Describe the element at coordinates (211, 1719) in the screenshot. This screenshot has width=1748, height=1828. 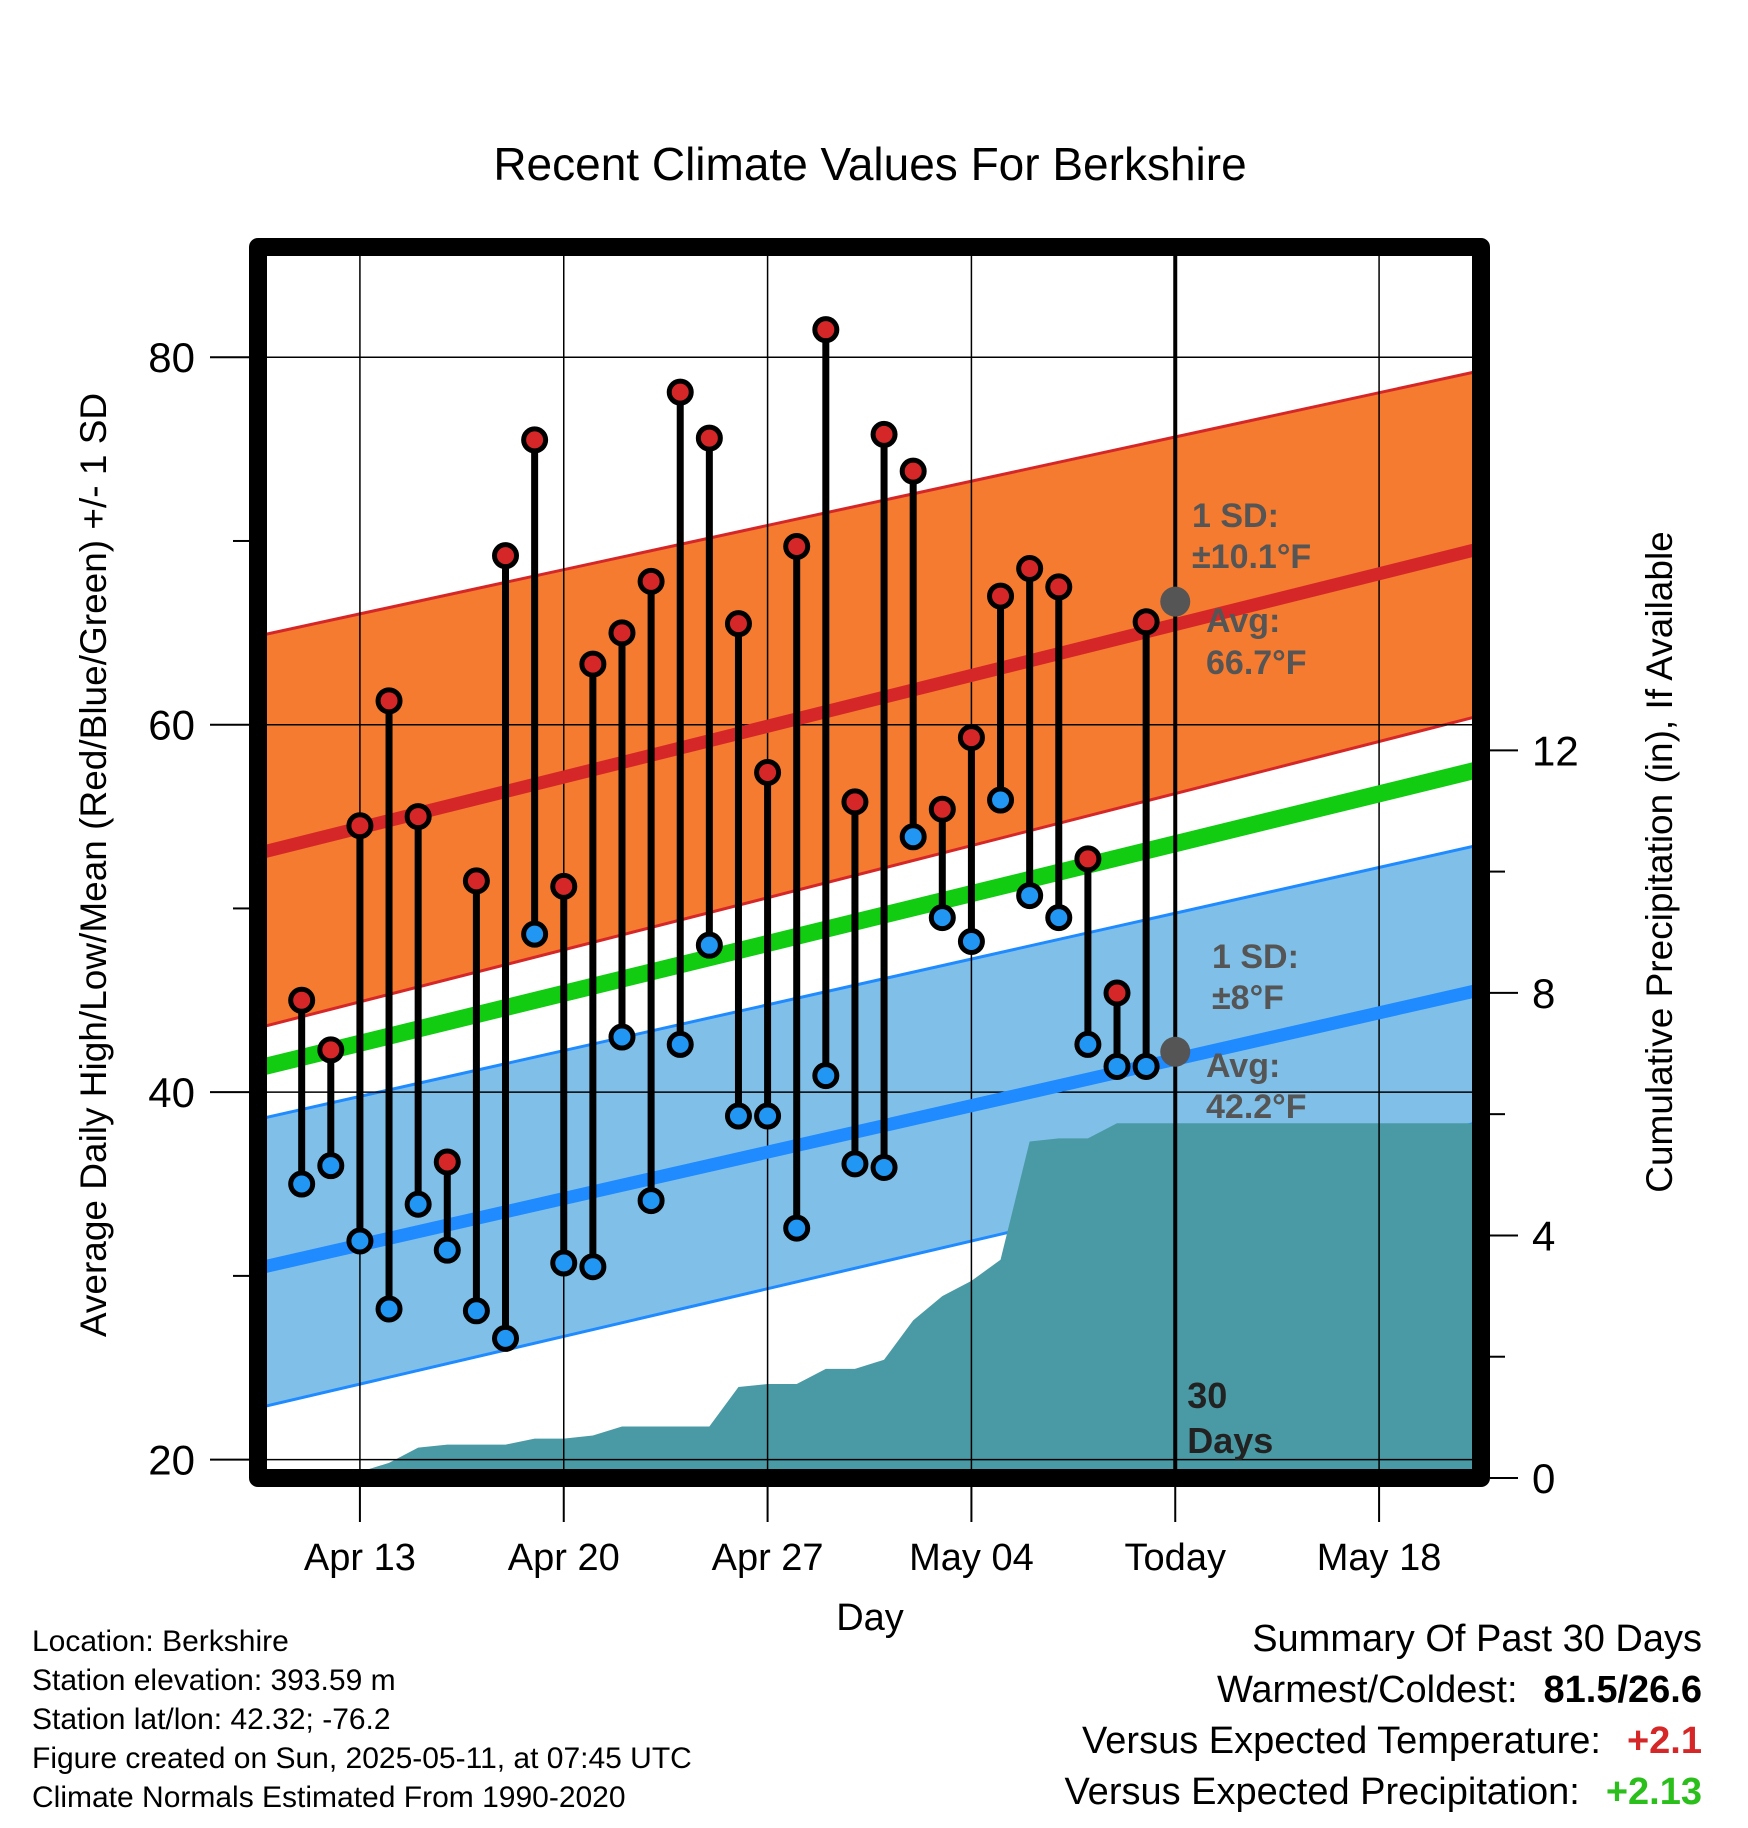
I see `latlon-text: Station lat/lon: 42.32; -76.2` at that location.